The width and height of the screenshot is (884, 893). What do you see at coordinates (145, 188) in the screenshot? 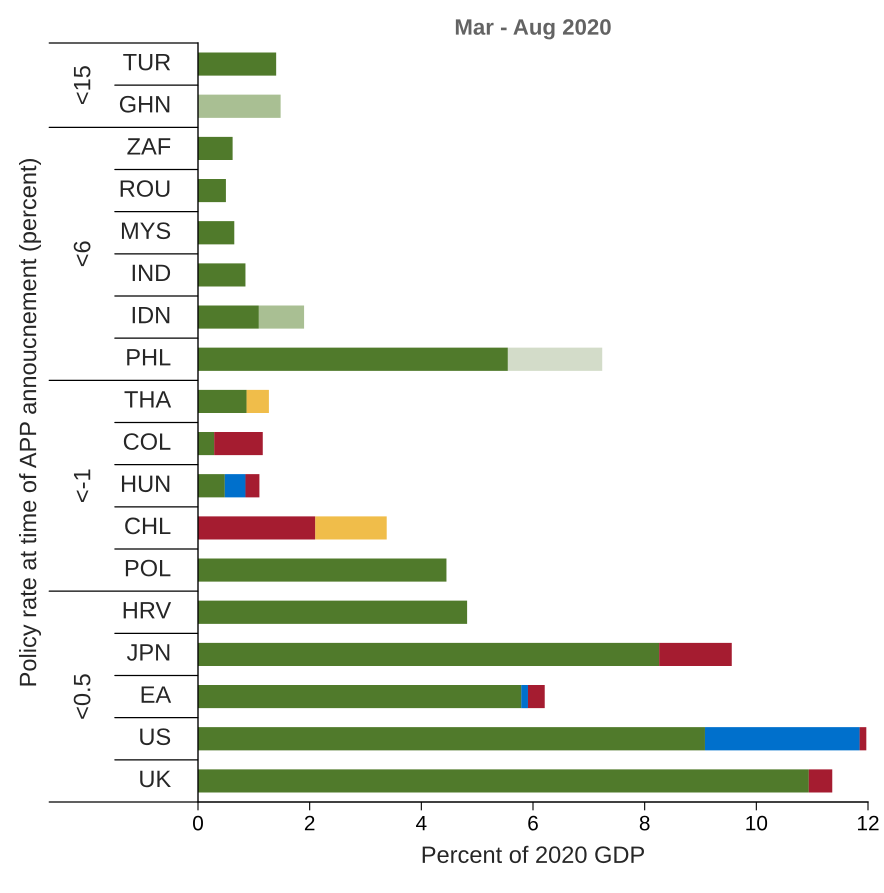
I see `y-tick-label: ROU` at bounding box center [145, 188].